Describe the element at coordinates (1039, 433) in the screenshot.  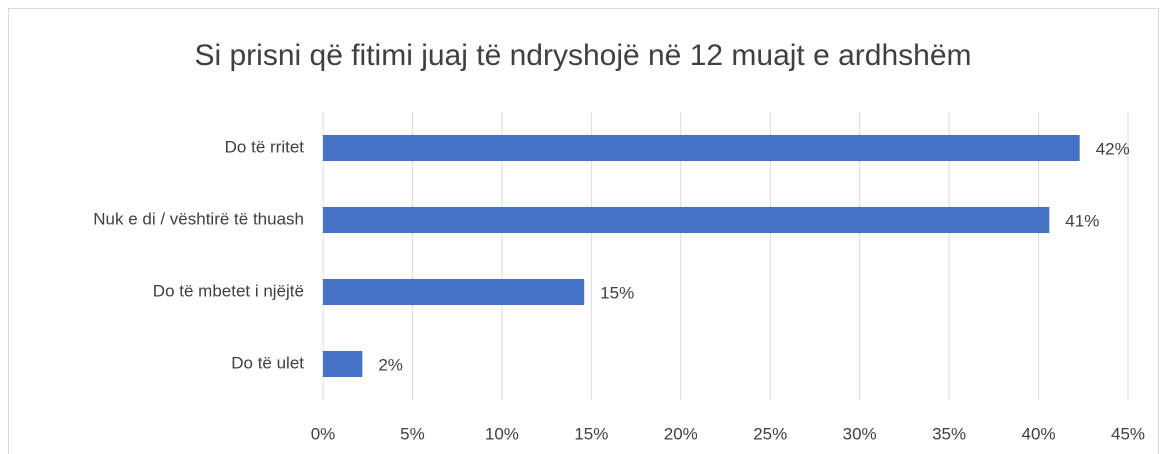
I see `x-tick-label: 40%` at that location.